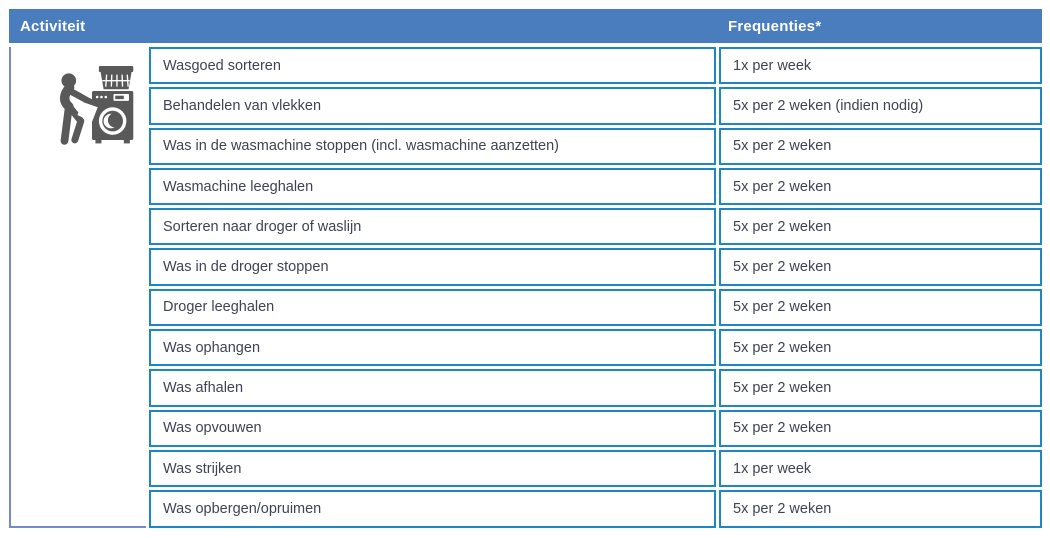 This screenshot has height=538, width=1050. Describe the element at coordinates (432, 428) in the screenshot. I see `activity-cell: Was opvouwen` at that location.